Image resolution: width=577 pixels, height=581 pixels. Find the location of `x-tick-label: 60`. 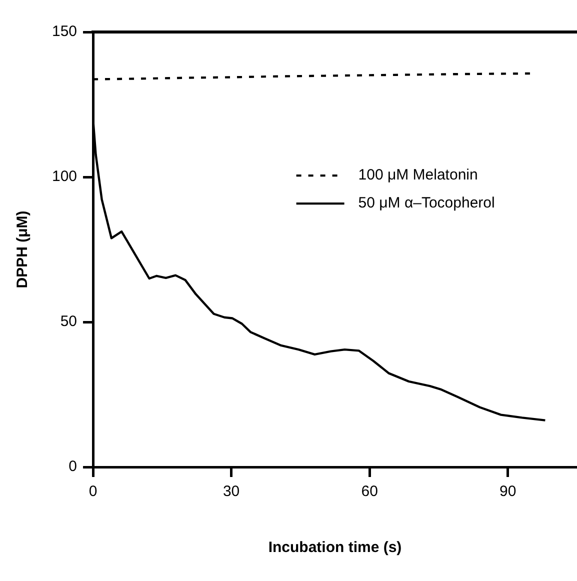

x-tick-label: 60 is located at coordinates (369, 491).